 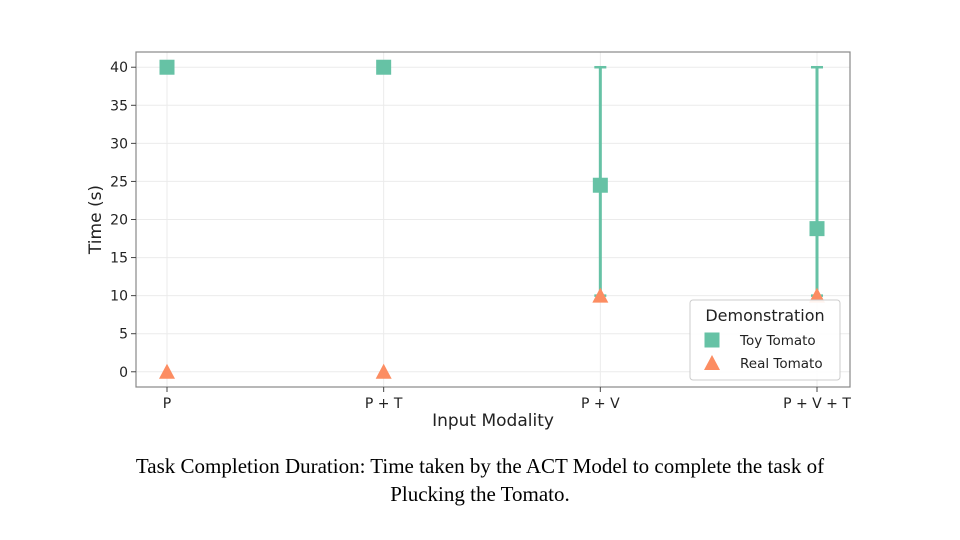 What do you see at coordinates (119, 297) in the screenshot?
I see `y-tick-label: 10` at bounding box center [119, 297].